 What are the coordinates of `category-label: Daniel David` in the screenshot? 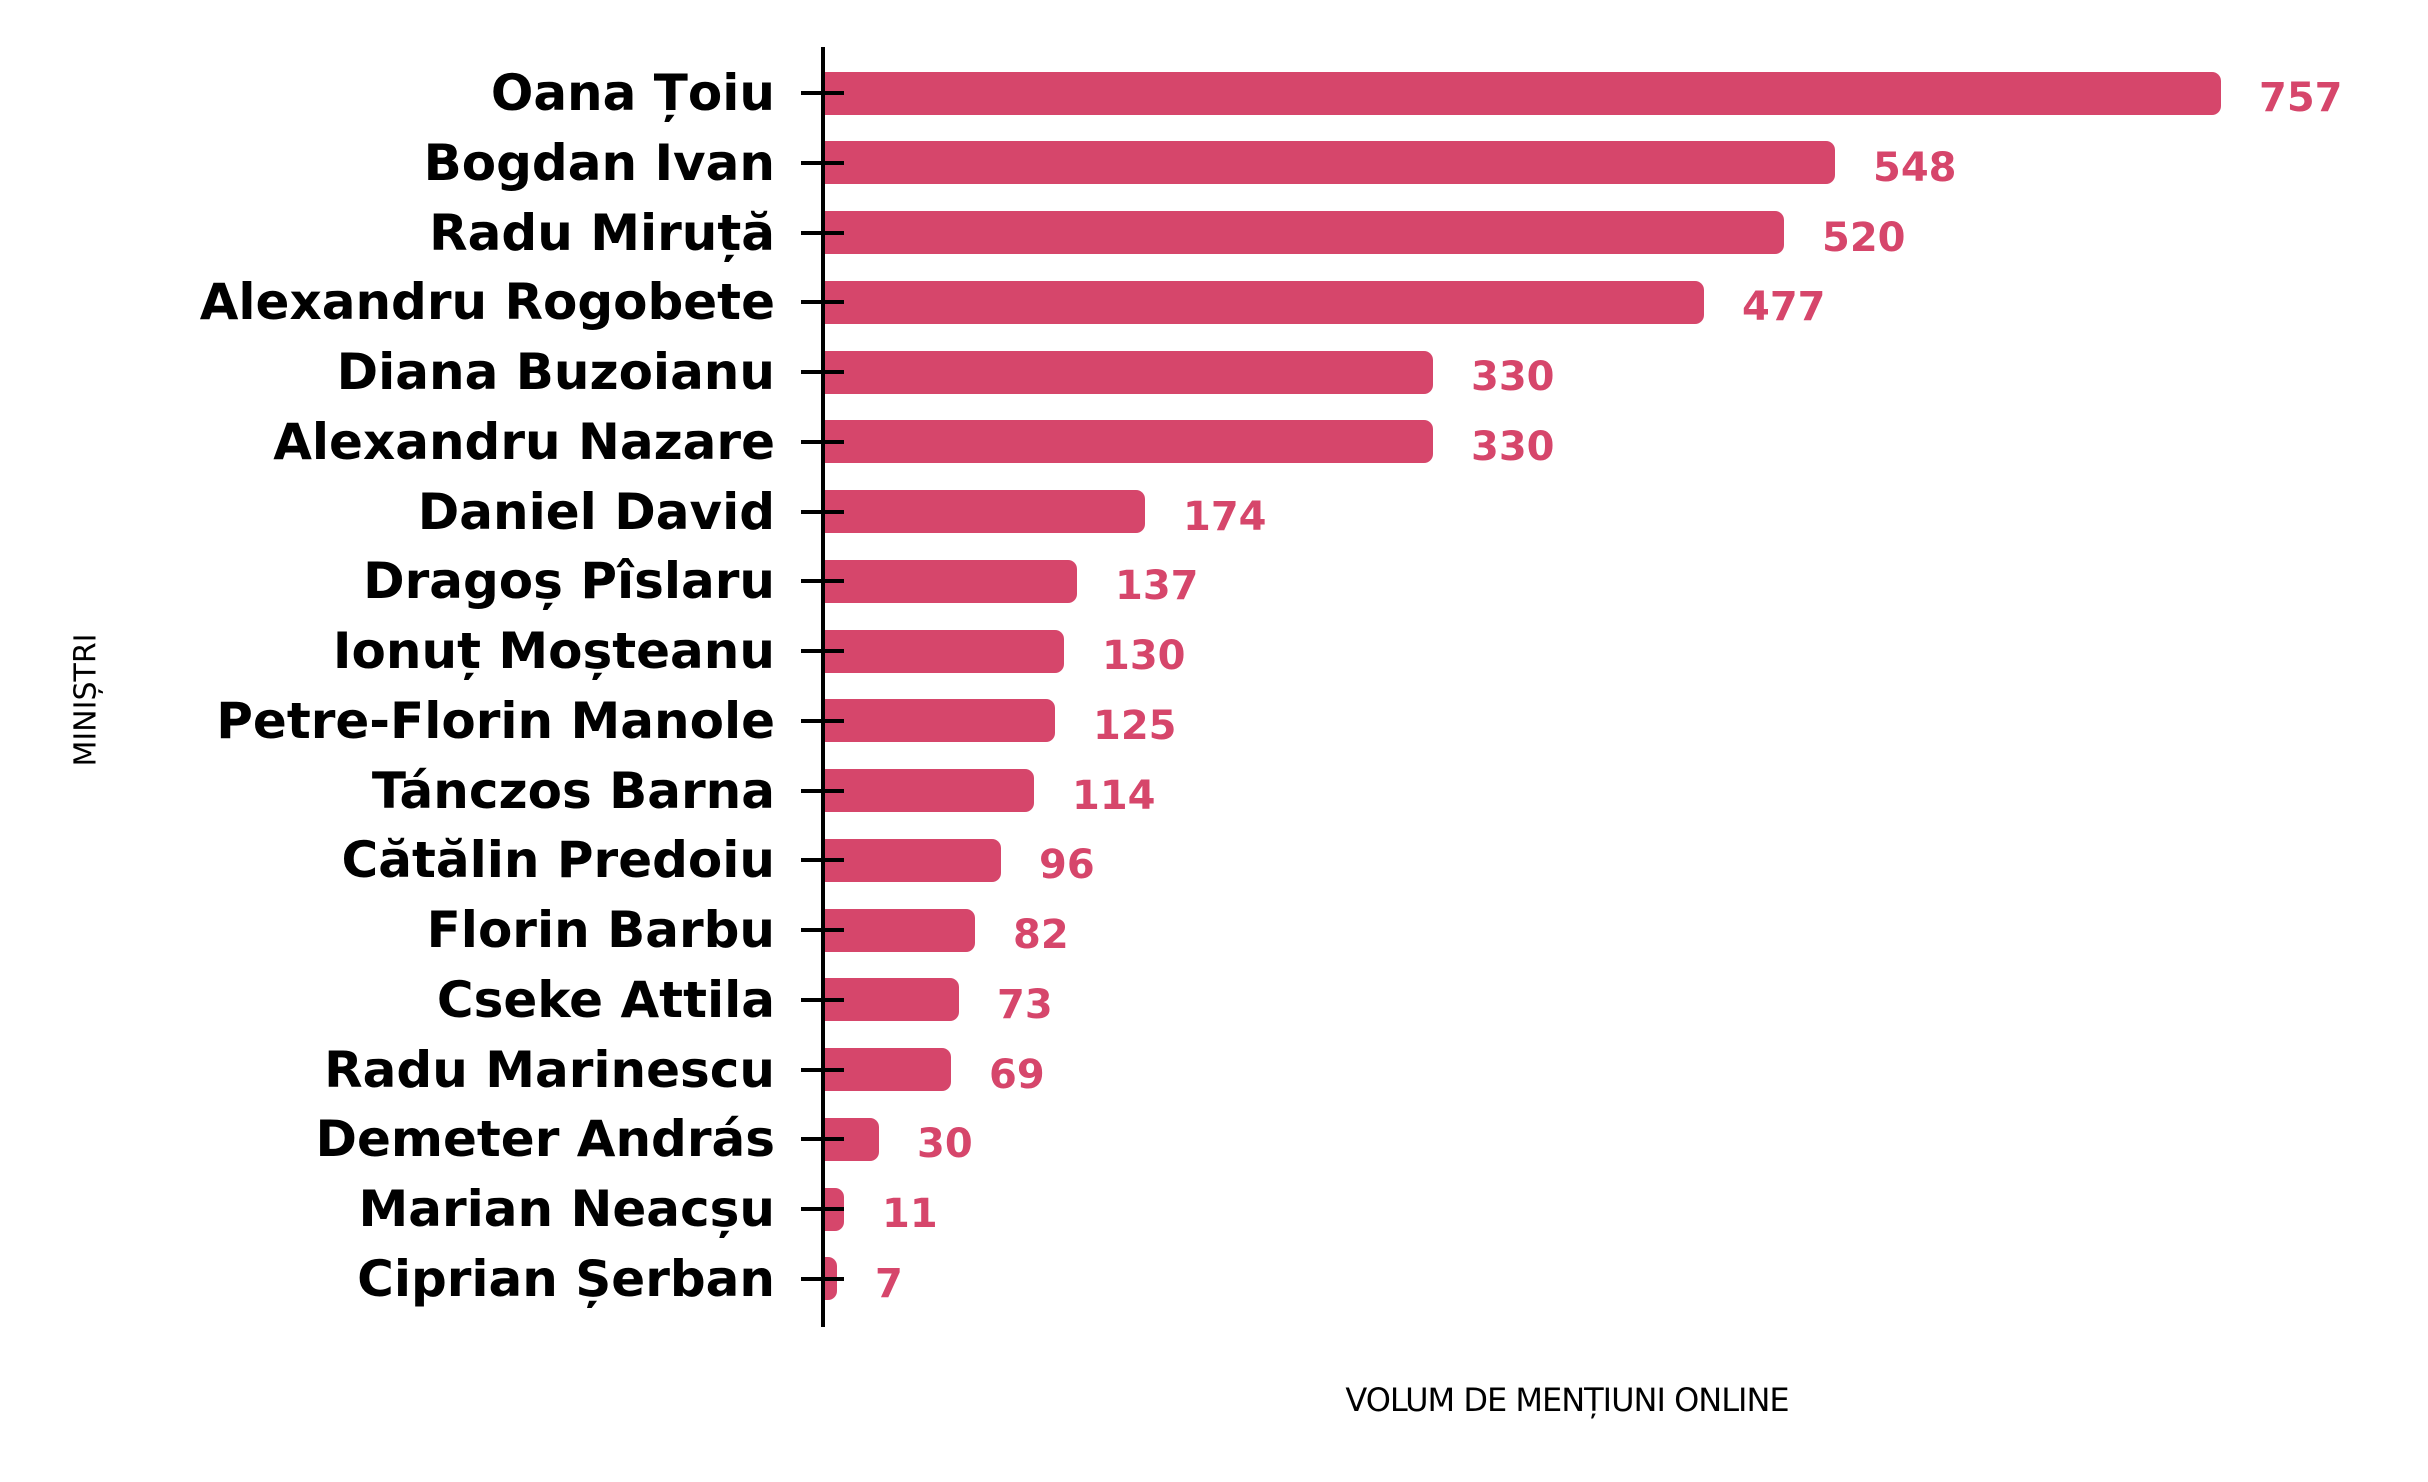 It's located at (596, 511).